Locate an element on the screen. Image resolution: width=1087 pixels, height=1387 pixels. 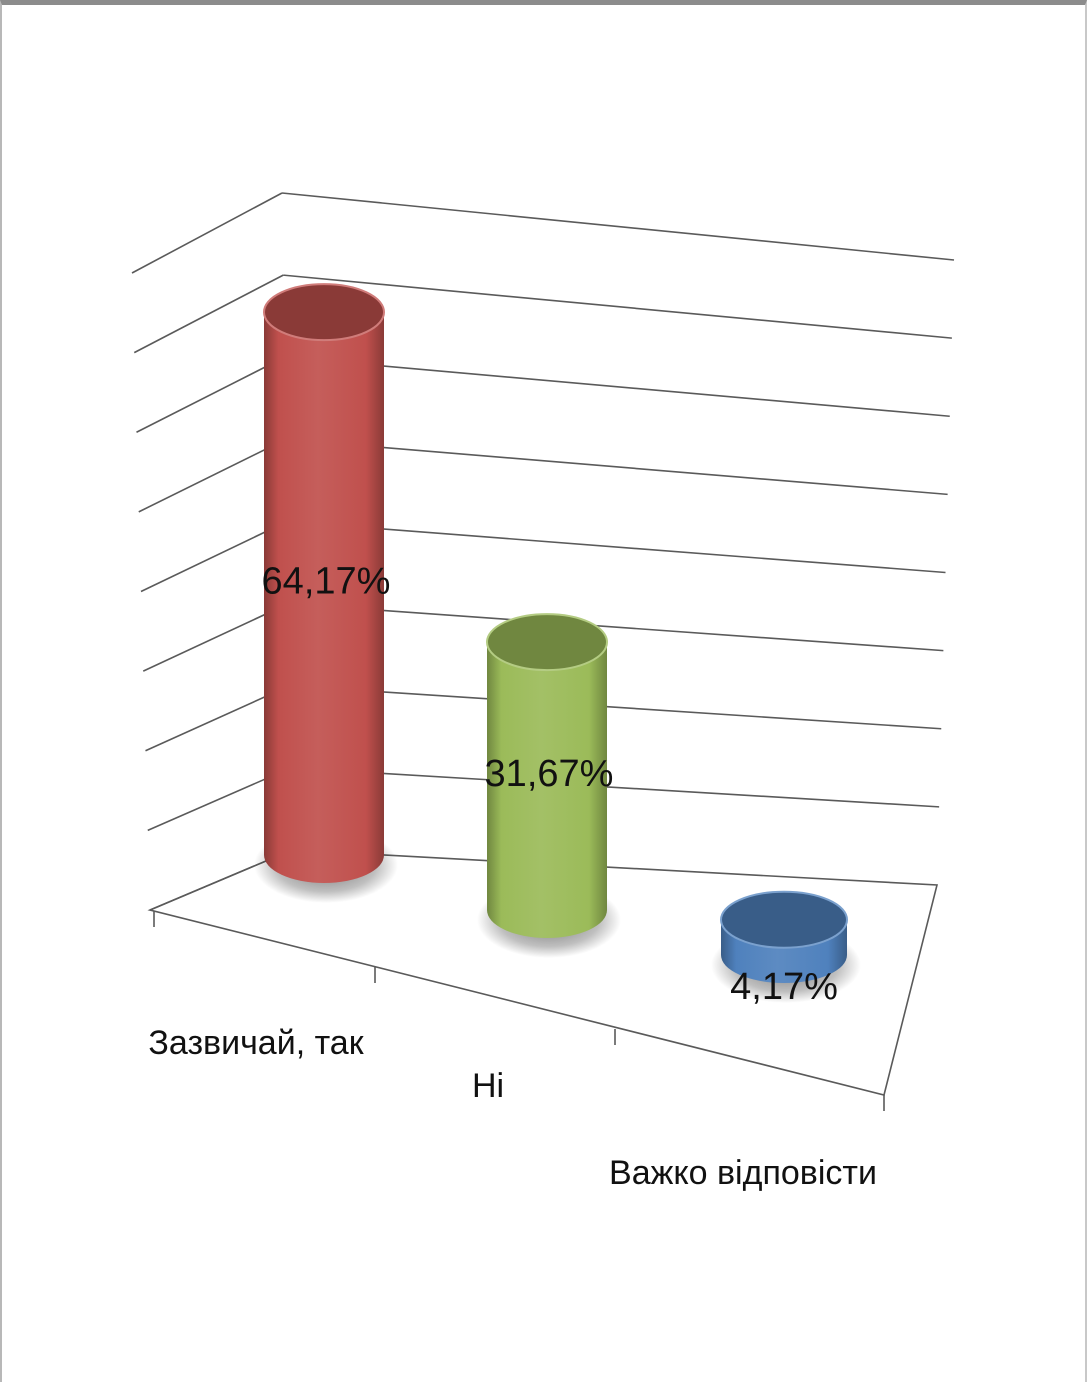
data-label: 31,67% is located at coordinates (549, 774).